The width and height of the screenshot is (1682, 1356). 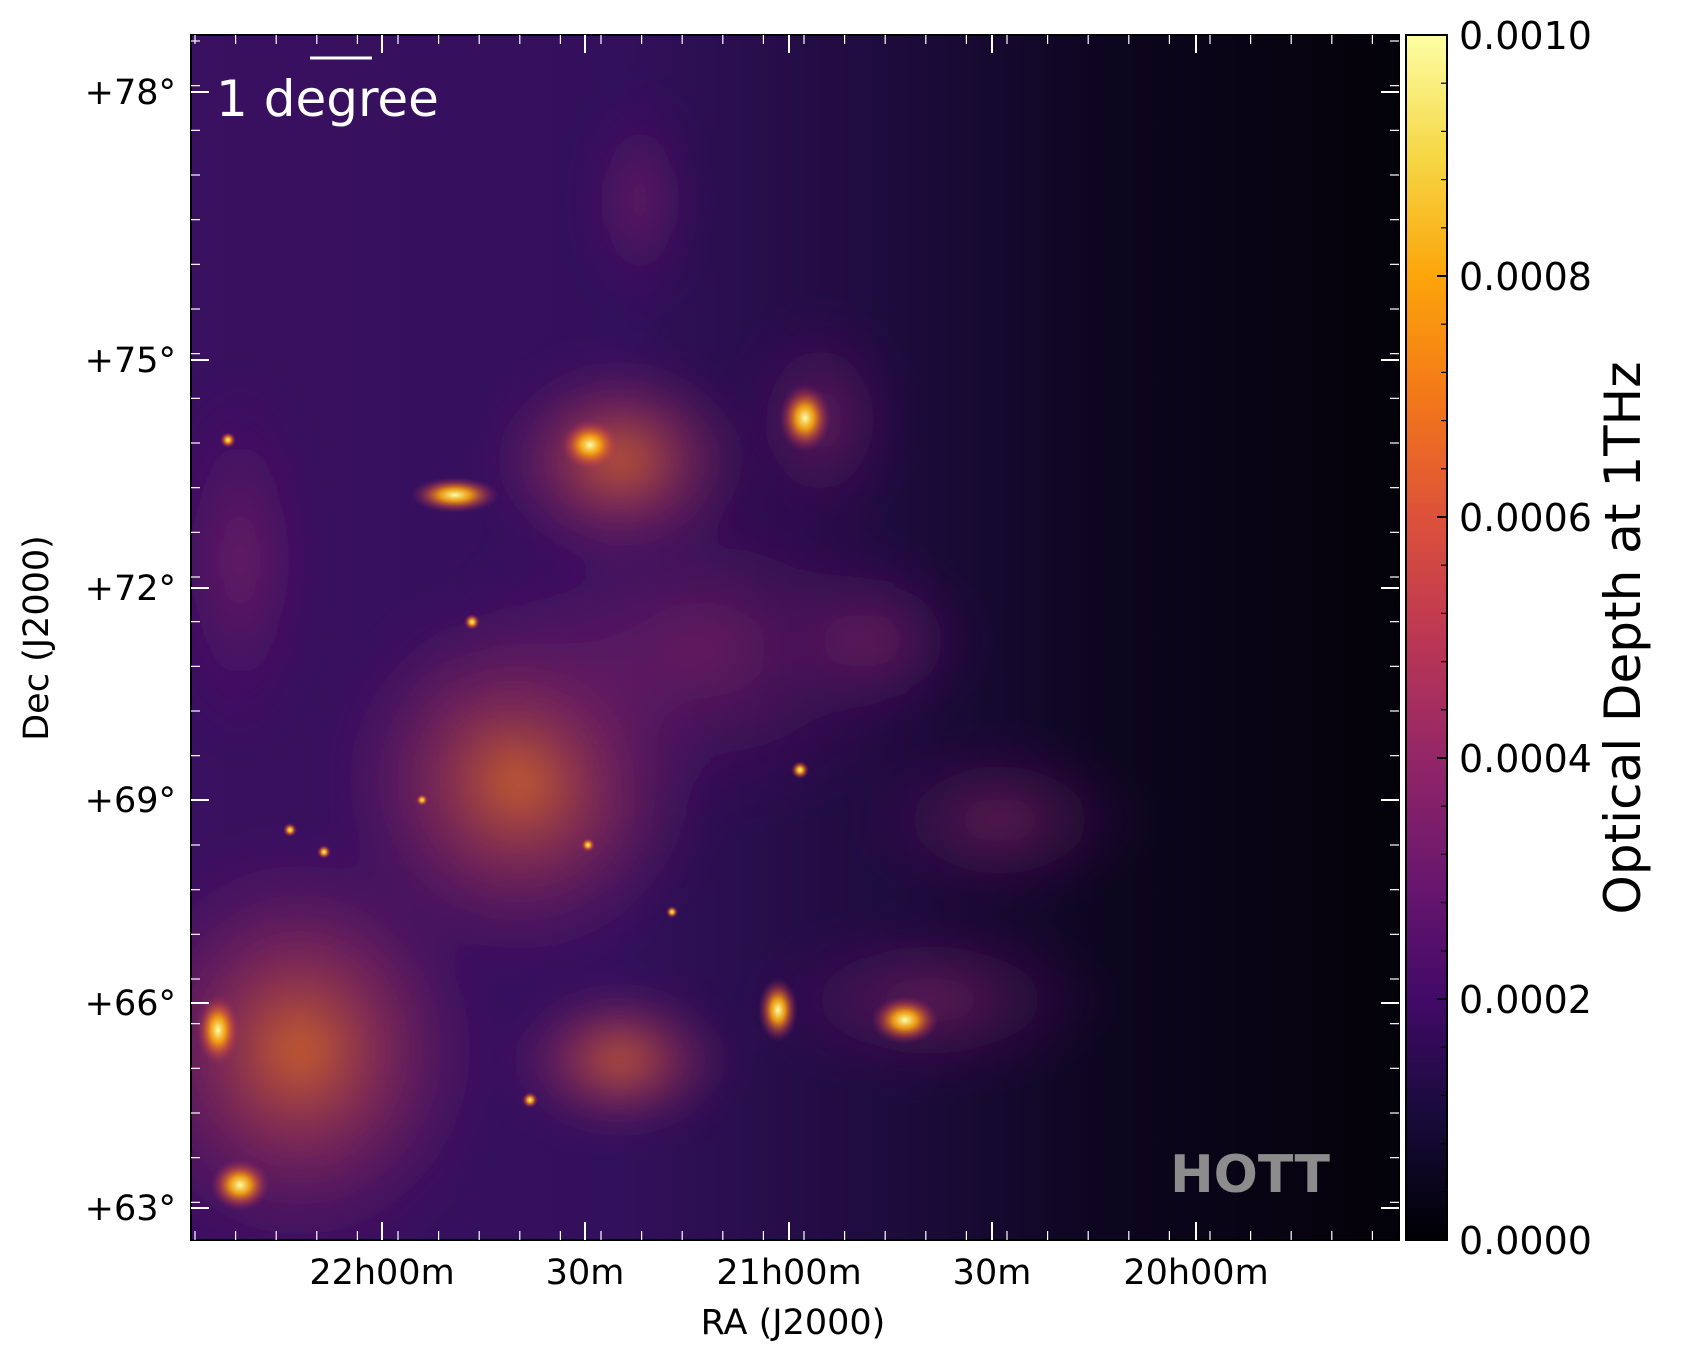 What do you see at coordinates (1195, 1273) in the screenshot?
I see `x-tick-label: 20h00m` at bounding box center [1195, 1273].